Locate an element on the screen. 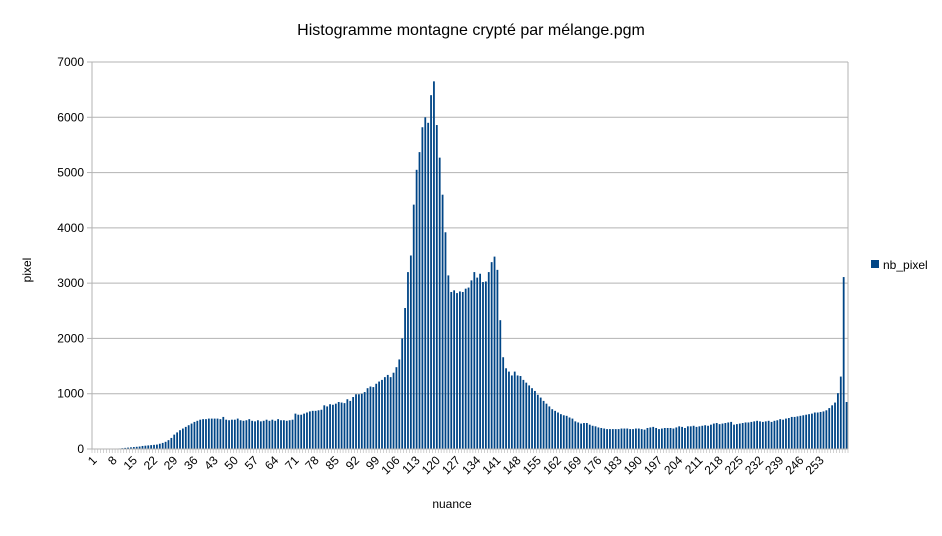 Image resolution: width=942 pixels, height=536 pixels. y-axis-label: pixel is located at coordinates (27, 270).